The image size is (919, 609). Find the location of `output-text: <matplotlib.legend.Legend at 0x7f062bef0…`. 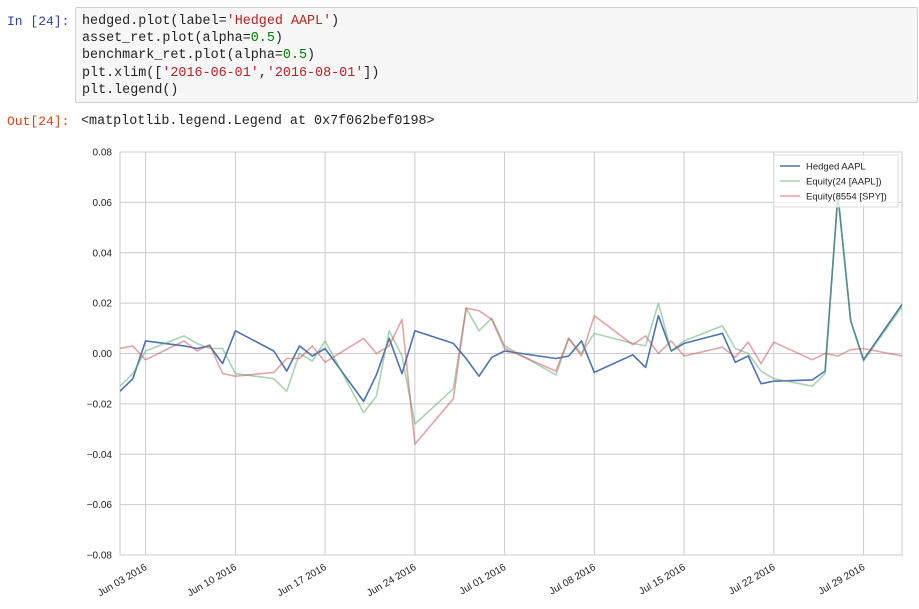

output-text: <matplotlib.legend.Legend at 0x7f062bef0… is located at coordinates (258, 121).